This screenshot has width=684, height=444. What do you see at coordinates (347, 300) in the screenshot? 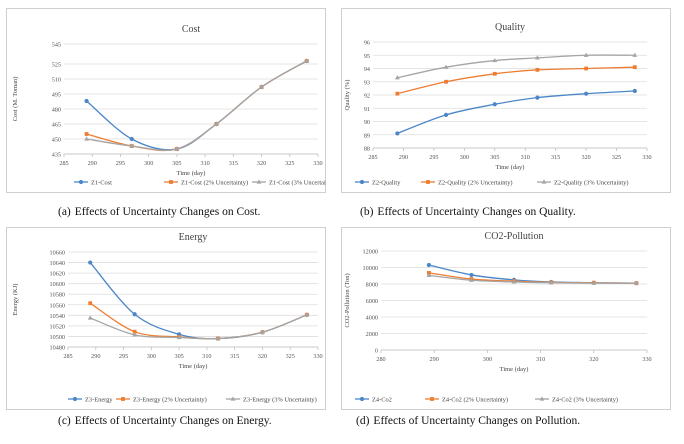
I see `y-axis-title: CO2-Pollution (Ton)` at bounding box center [347, 300].